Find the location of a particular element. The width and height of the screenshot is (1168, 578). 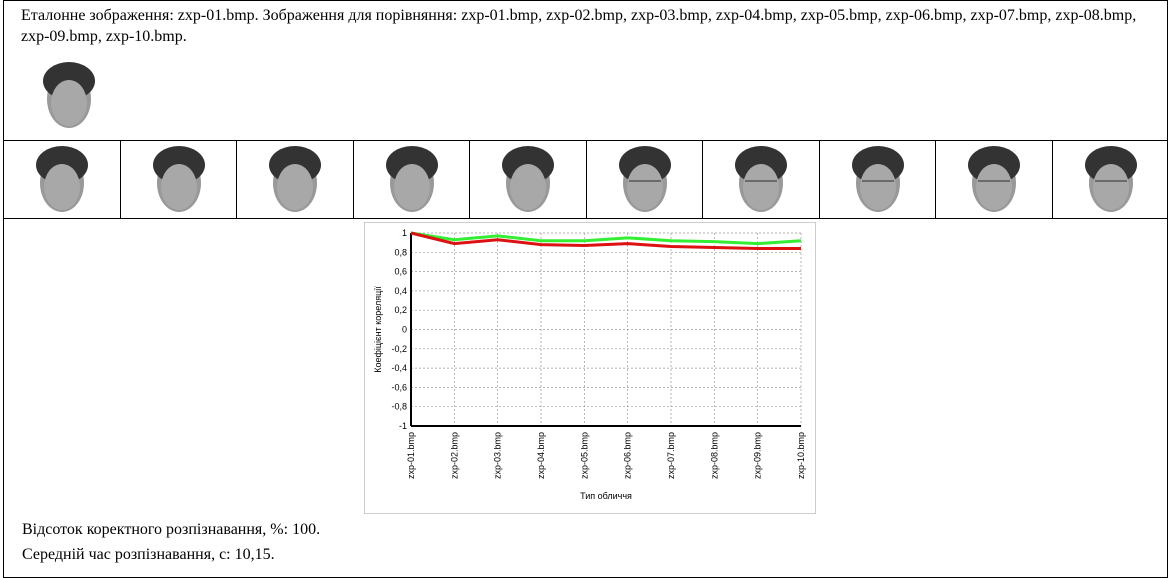

y-tick-label: 0,6 is located at coordinates (400, 272).